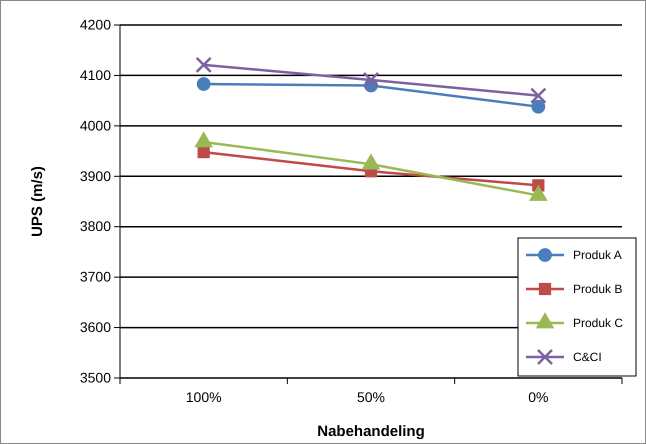  I want to click on y-tick-label: 3900, so click(96, 176).